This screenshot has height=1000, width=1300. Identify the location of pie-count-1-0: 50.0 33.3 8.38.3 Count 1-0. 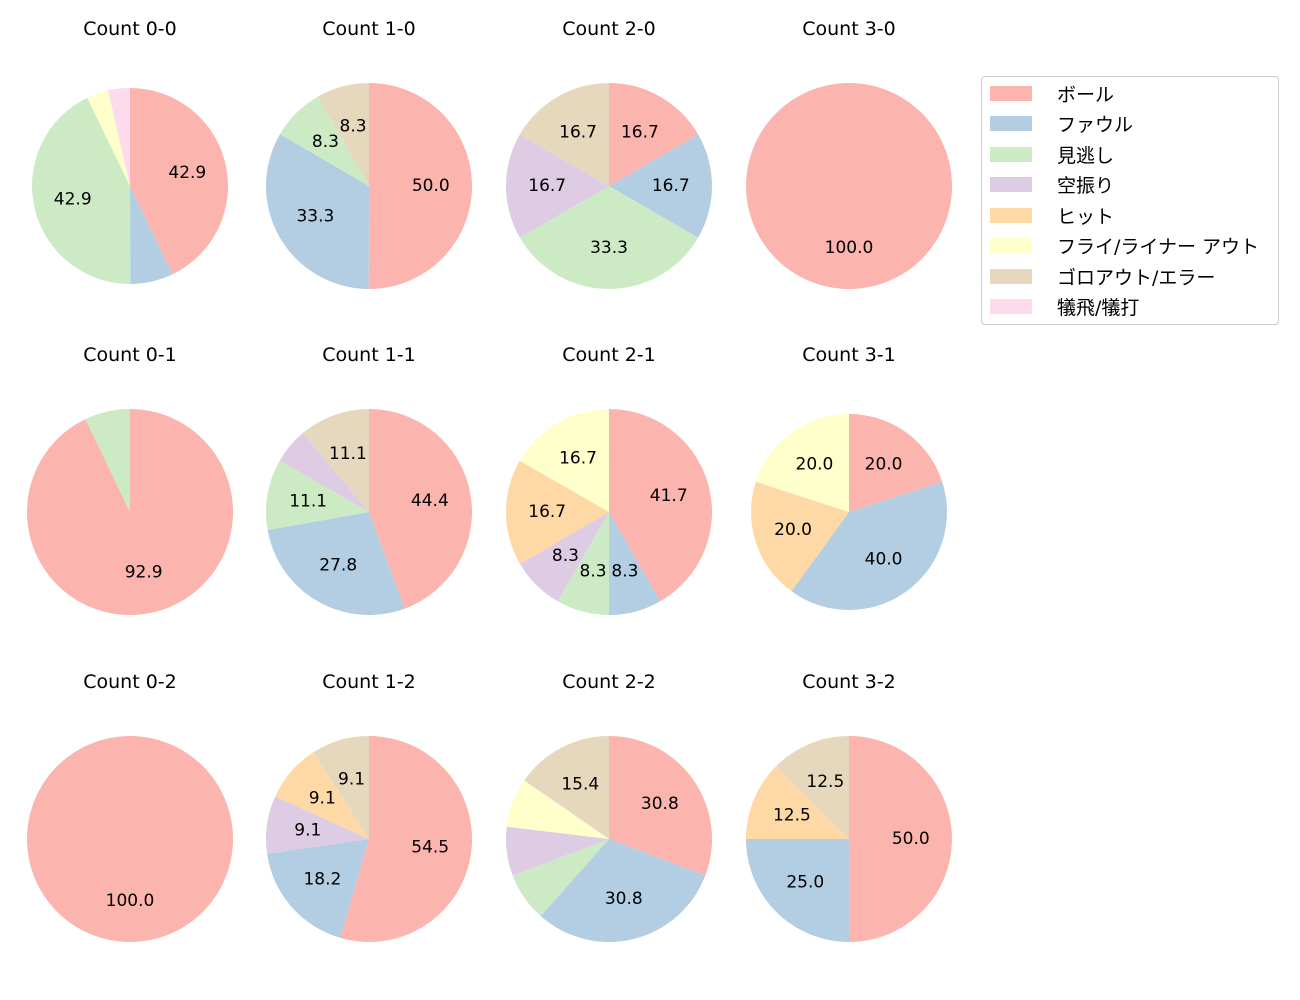
(369, 153).